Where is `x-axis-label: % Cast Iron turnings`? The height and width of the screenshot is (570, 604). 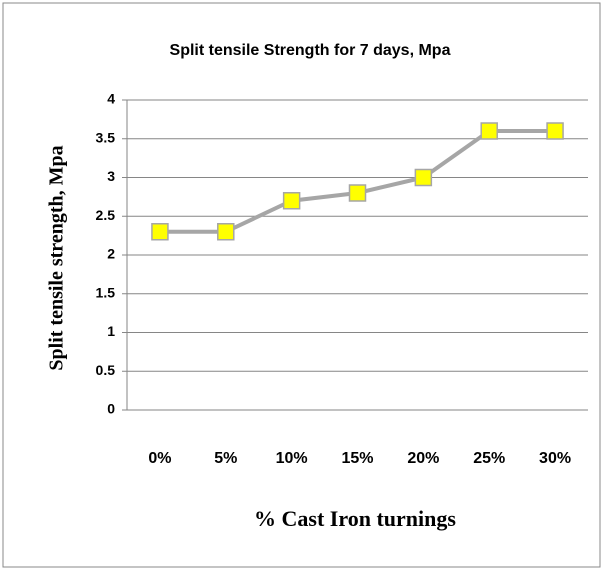 x-axis-label: % Cast Iron turnings is located at coordinates (355, 518).